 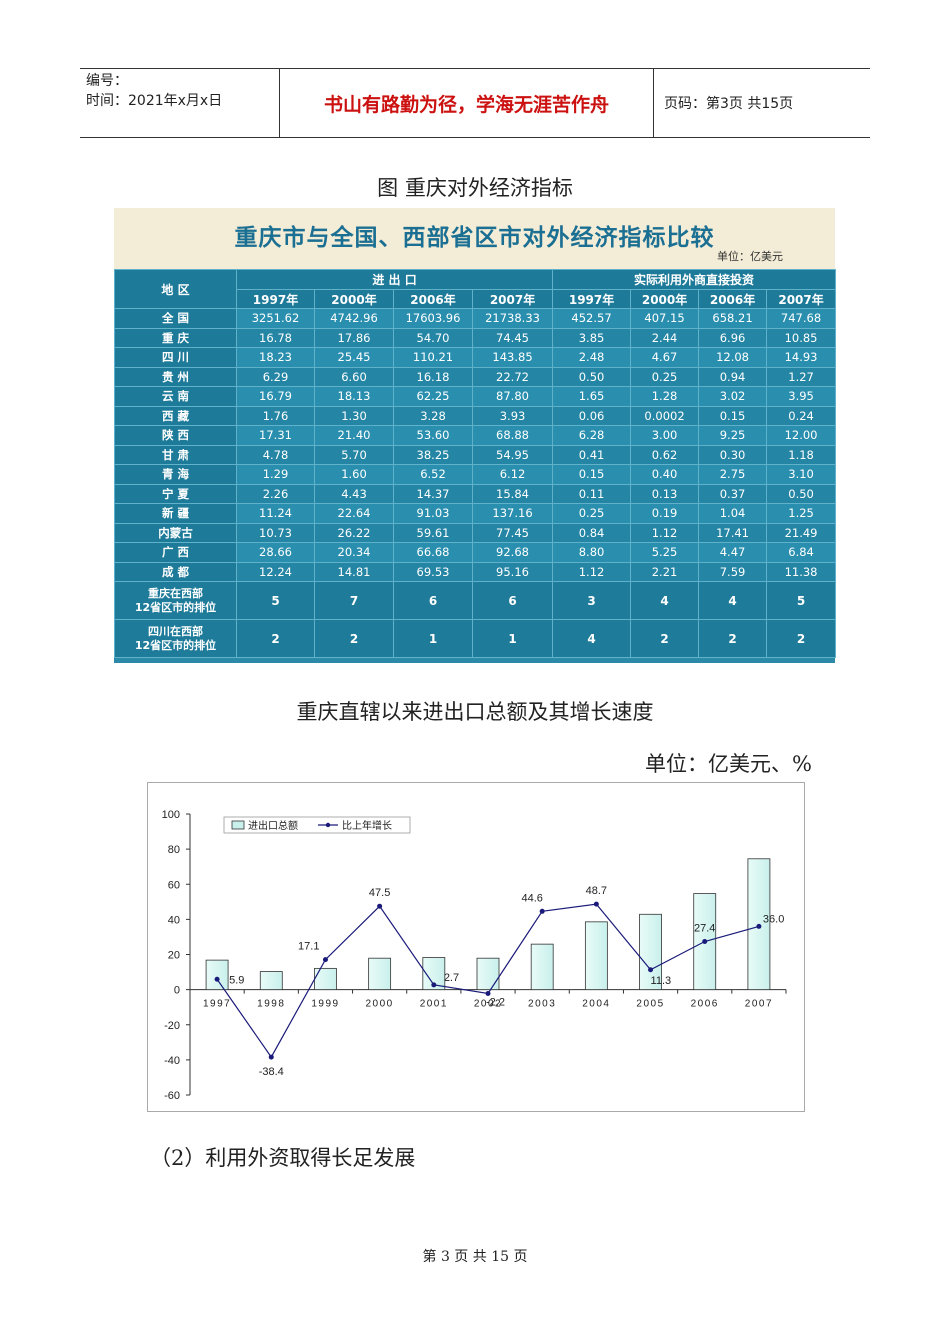 What do you see at coordinates (394, 279) in the screenshot?
I see `import-export-header: 进 出 口` at bounding box center [394, 279].